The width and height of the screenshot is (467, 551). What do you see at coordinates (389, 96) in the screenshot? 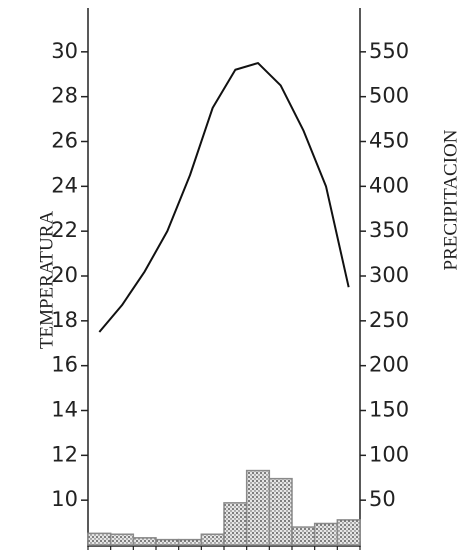
I see `y2-tick-label: 500` at bounding box center [389, 96].